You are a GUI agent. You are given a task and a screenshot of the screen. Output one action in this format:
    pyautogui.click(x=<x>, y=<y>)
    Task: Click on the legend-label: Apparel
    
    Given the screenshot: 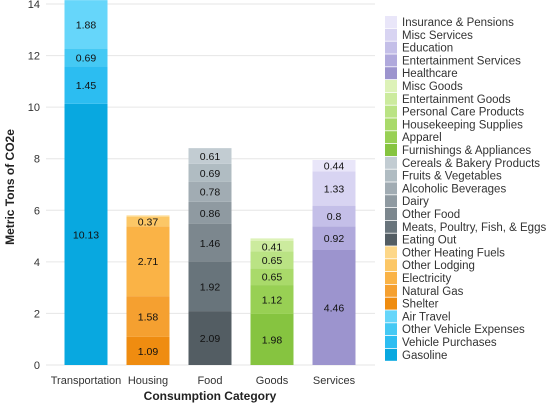 What is the action you would take?
    pyautogui.click(x=422, y=138)
    